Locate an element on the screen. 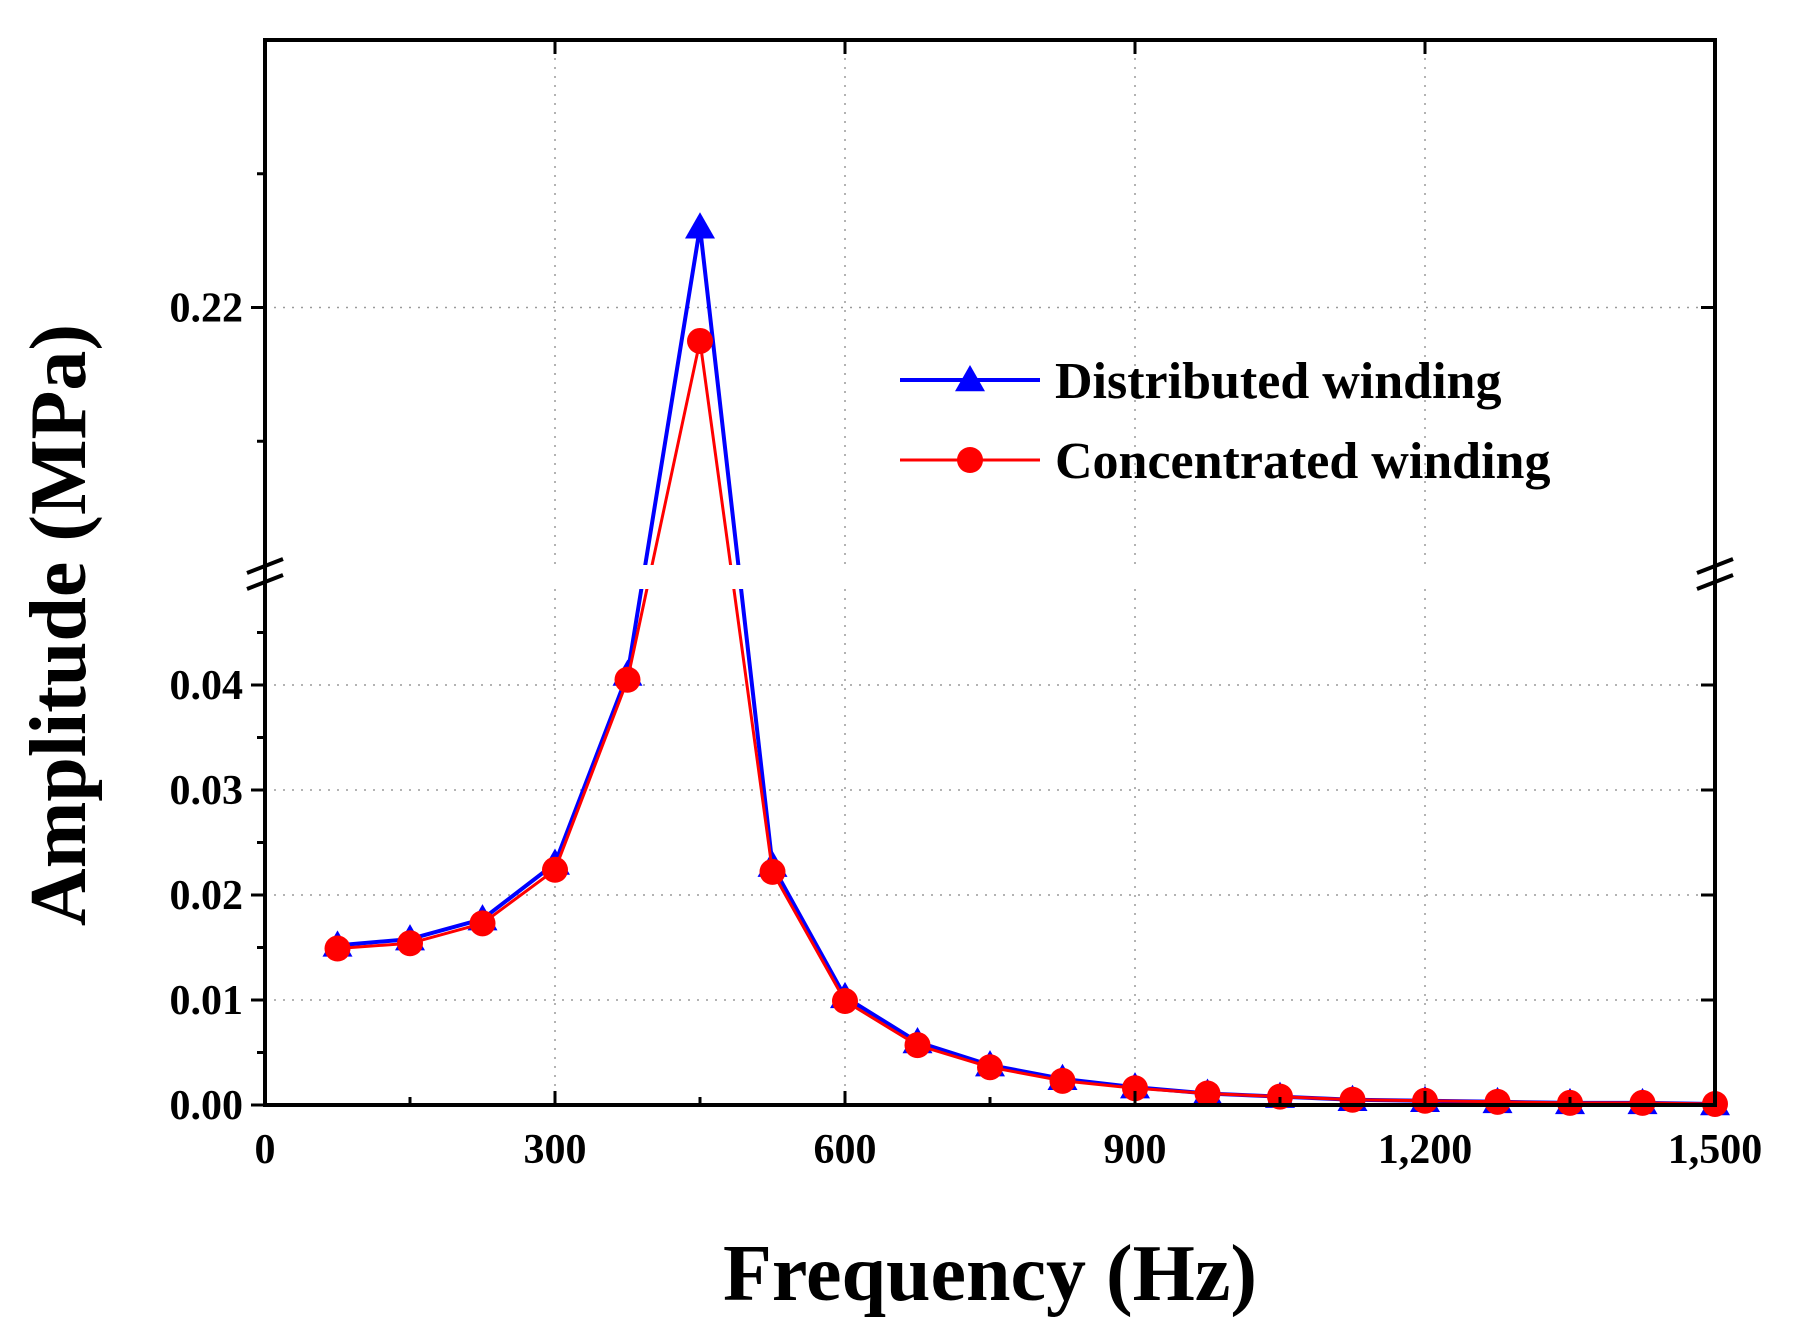 Image resolution: width=1800 pixels, height=1338 pixels. x-tick-label: 0 is located at coordinates (265, 1150).